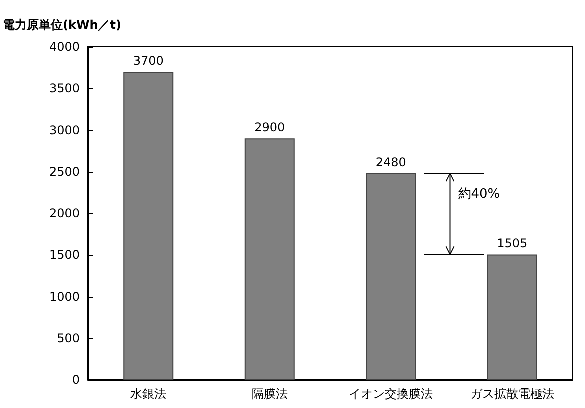 This screenshot has height=408, width=585. I want to click on y-tick-label: 0, so click(76, 380).